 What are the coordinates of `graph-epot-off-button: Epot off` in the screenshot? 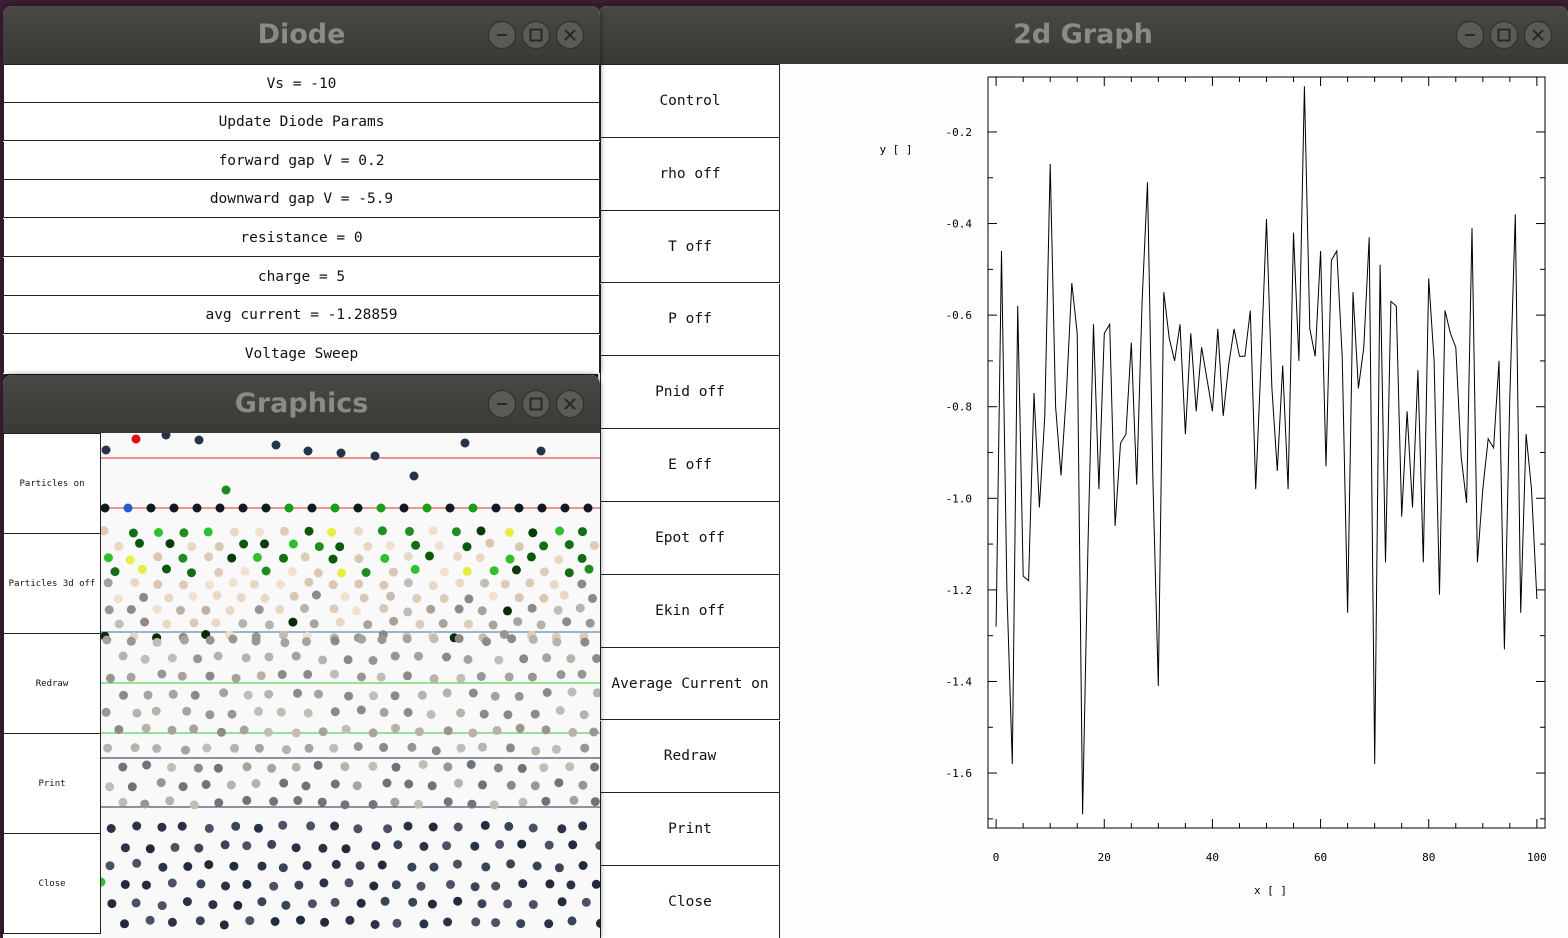 It's located at (690, 538).